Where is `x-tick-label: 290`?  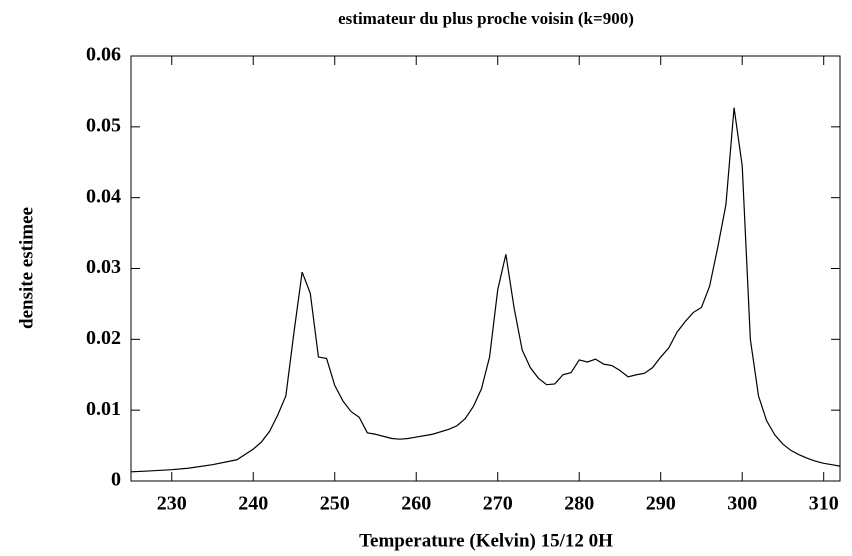 x-tick-label: 290 is located at coordinates (661, 504).